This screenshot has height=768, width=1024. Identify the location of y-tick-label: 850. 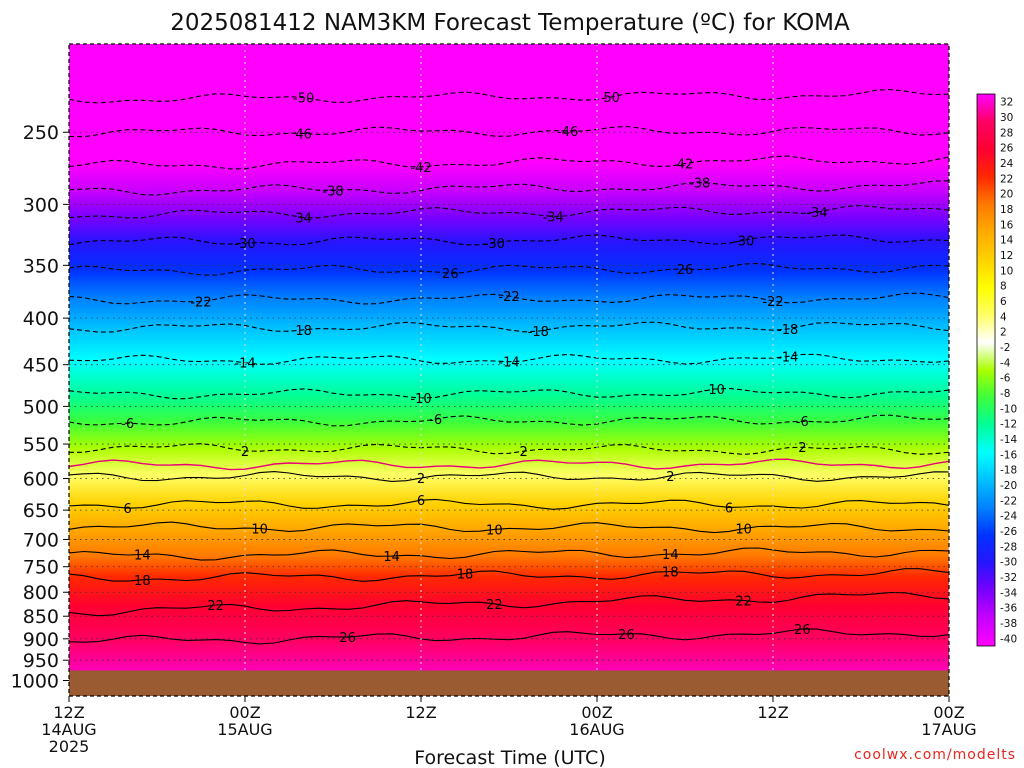
(41, 617).